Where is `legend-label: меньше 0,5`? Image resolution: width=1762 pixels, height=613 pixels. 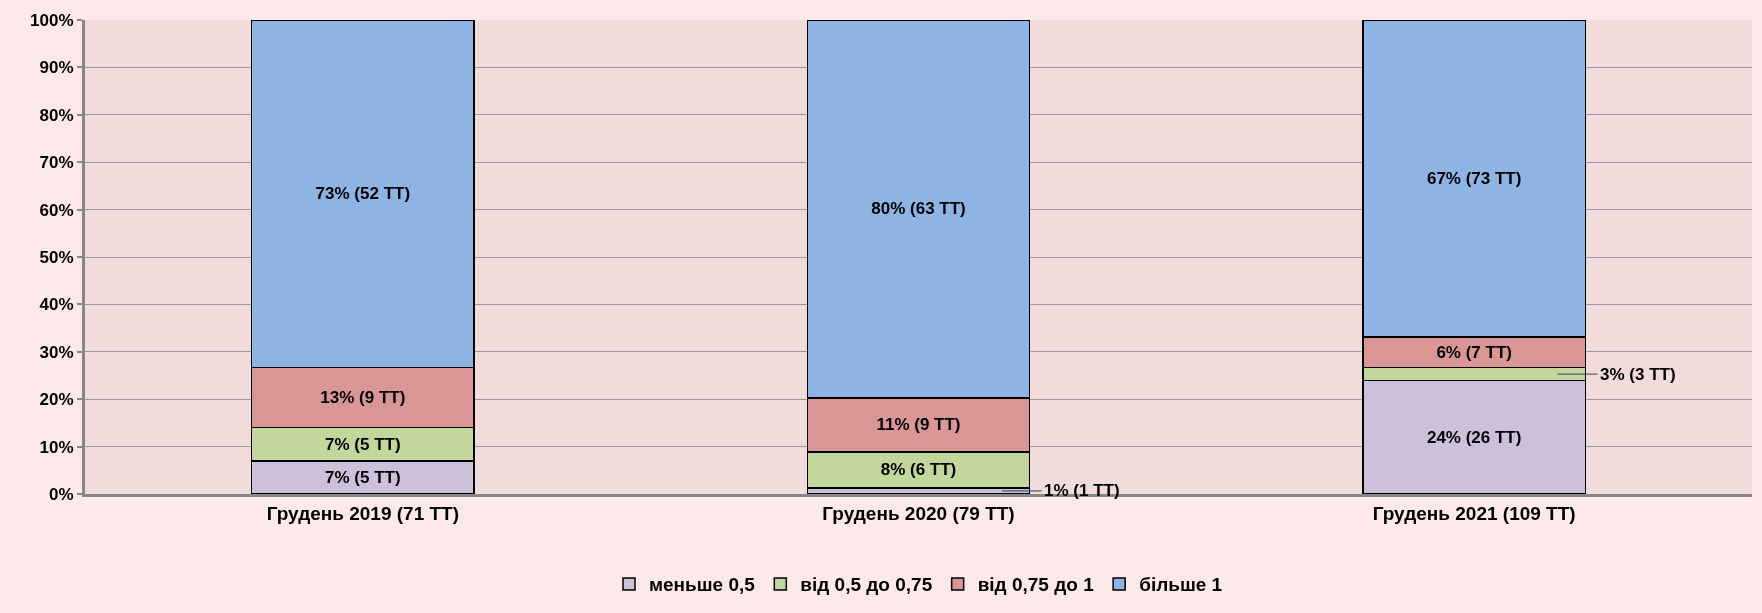
legend-label: меньше 0,5 is located at coordinates (702, 585).